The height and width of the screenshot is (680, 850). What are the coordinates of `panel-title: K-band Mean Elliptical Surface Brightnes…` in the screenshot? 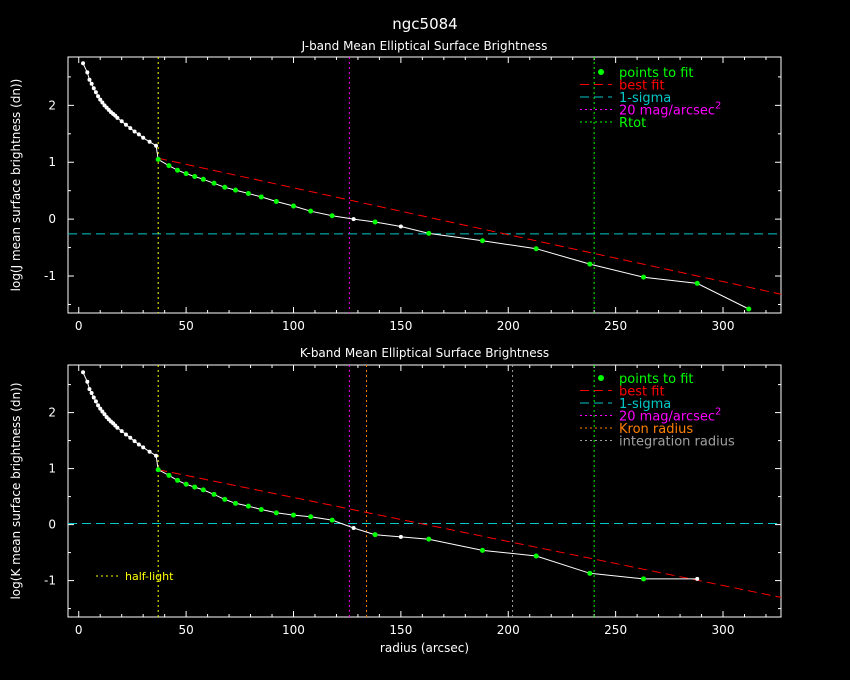 It's located at (424, 353).